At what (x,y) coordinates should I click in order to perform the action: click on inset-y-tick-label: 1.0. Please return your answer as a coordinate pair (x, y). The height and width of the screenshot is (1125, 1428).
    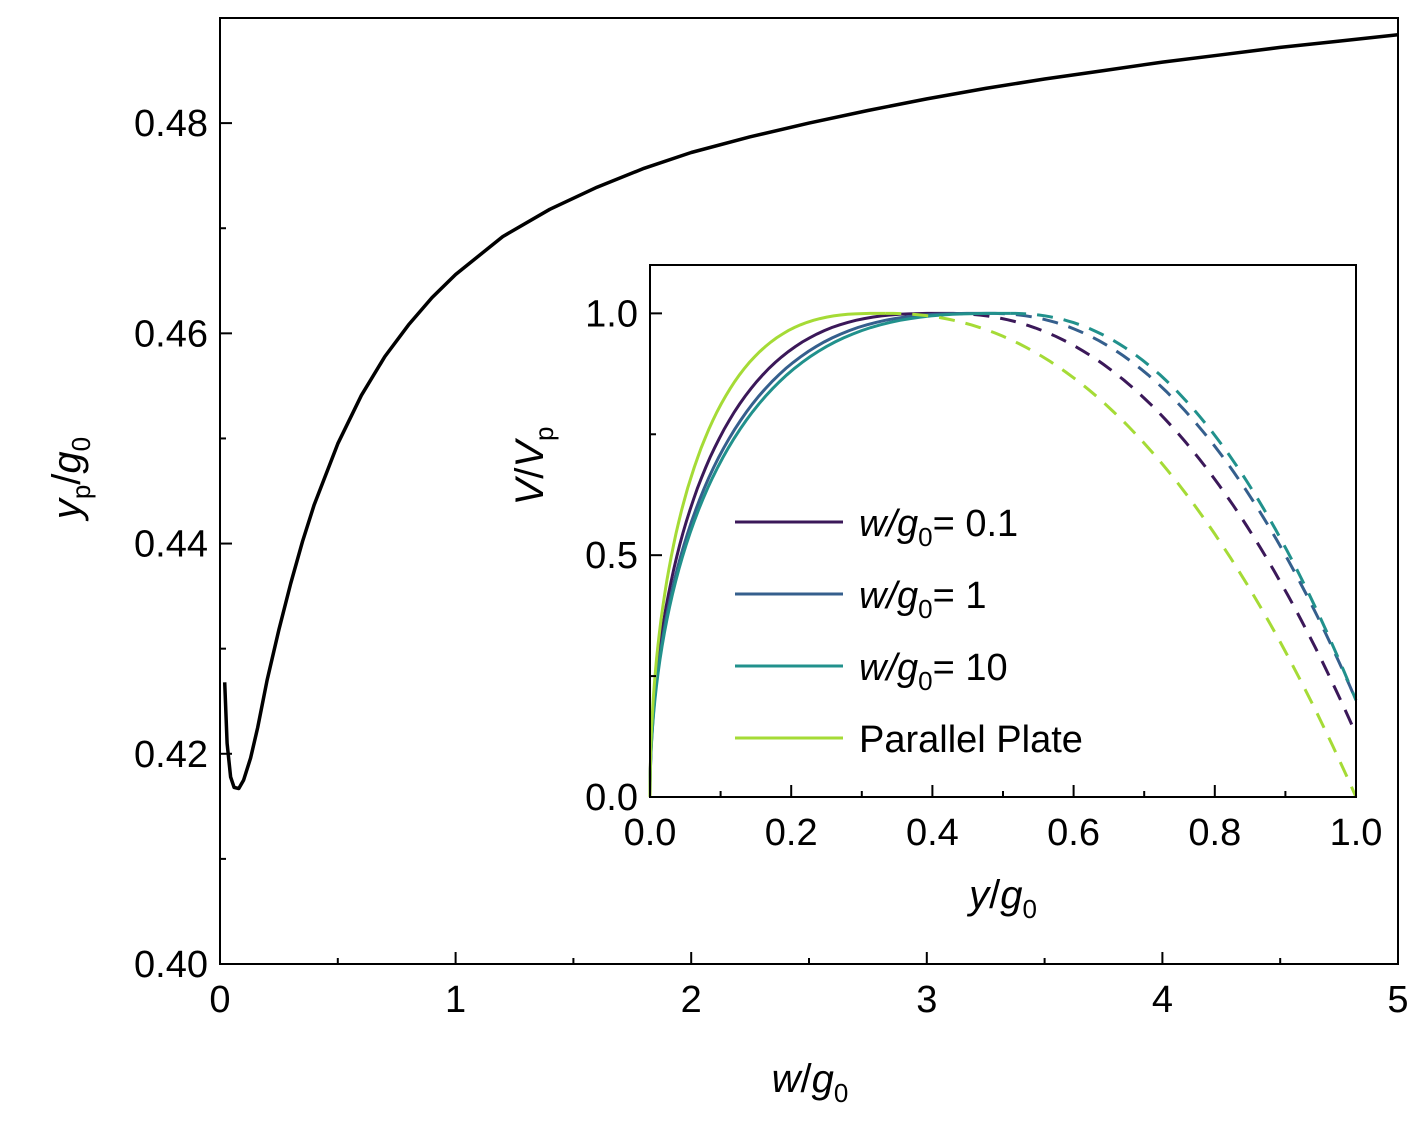
    Looking at the image, I should click on (611, 314).